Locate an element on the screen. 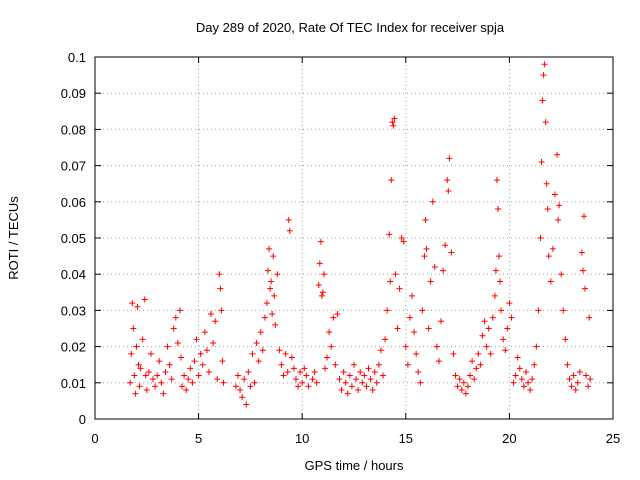 This screenshot has height=480, width=640. x-axis-label: GPS time / hours is located at coordinates (354, 465).